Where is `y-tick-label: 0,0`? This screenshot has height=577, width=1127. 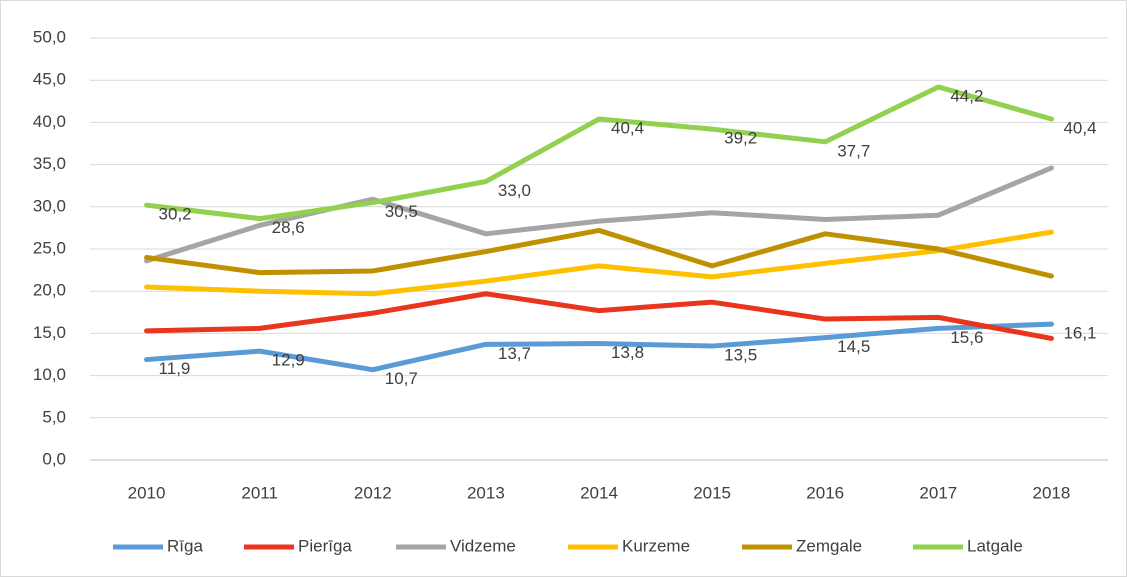 y-tick-label: 0,0 is located at coordinates (54, 458).